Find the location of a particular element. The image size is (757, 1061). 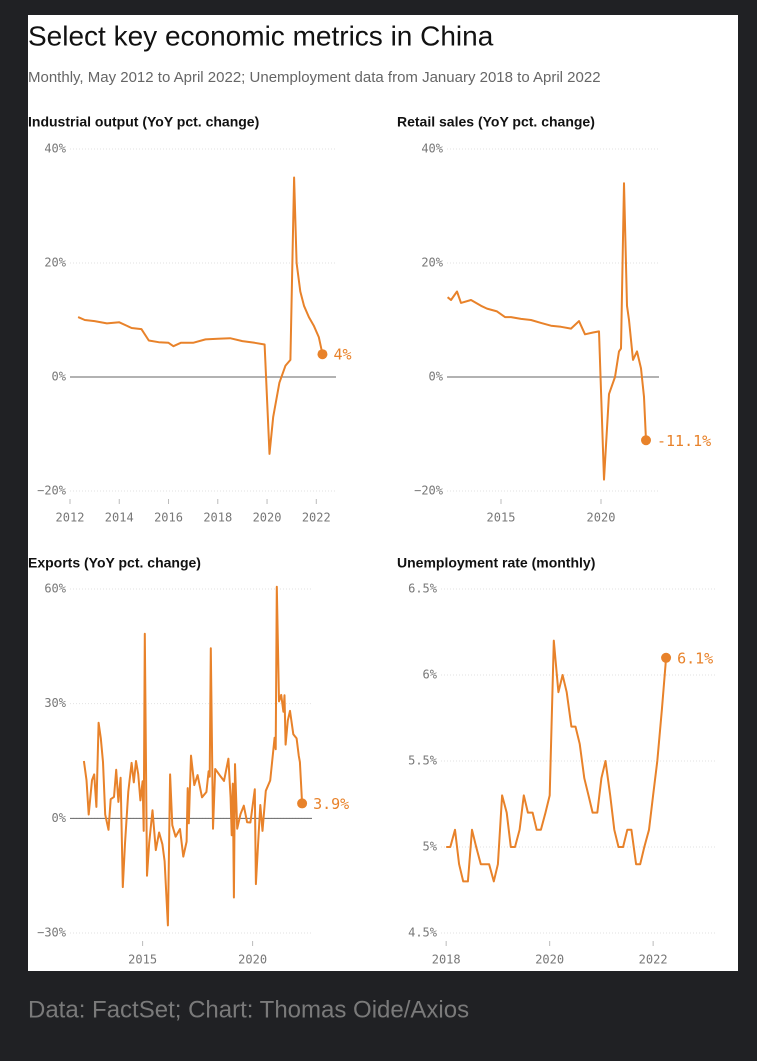

panel-title: Retail sales (YoY pct. change) is located at coordinates (496, 122).